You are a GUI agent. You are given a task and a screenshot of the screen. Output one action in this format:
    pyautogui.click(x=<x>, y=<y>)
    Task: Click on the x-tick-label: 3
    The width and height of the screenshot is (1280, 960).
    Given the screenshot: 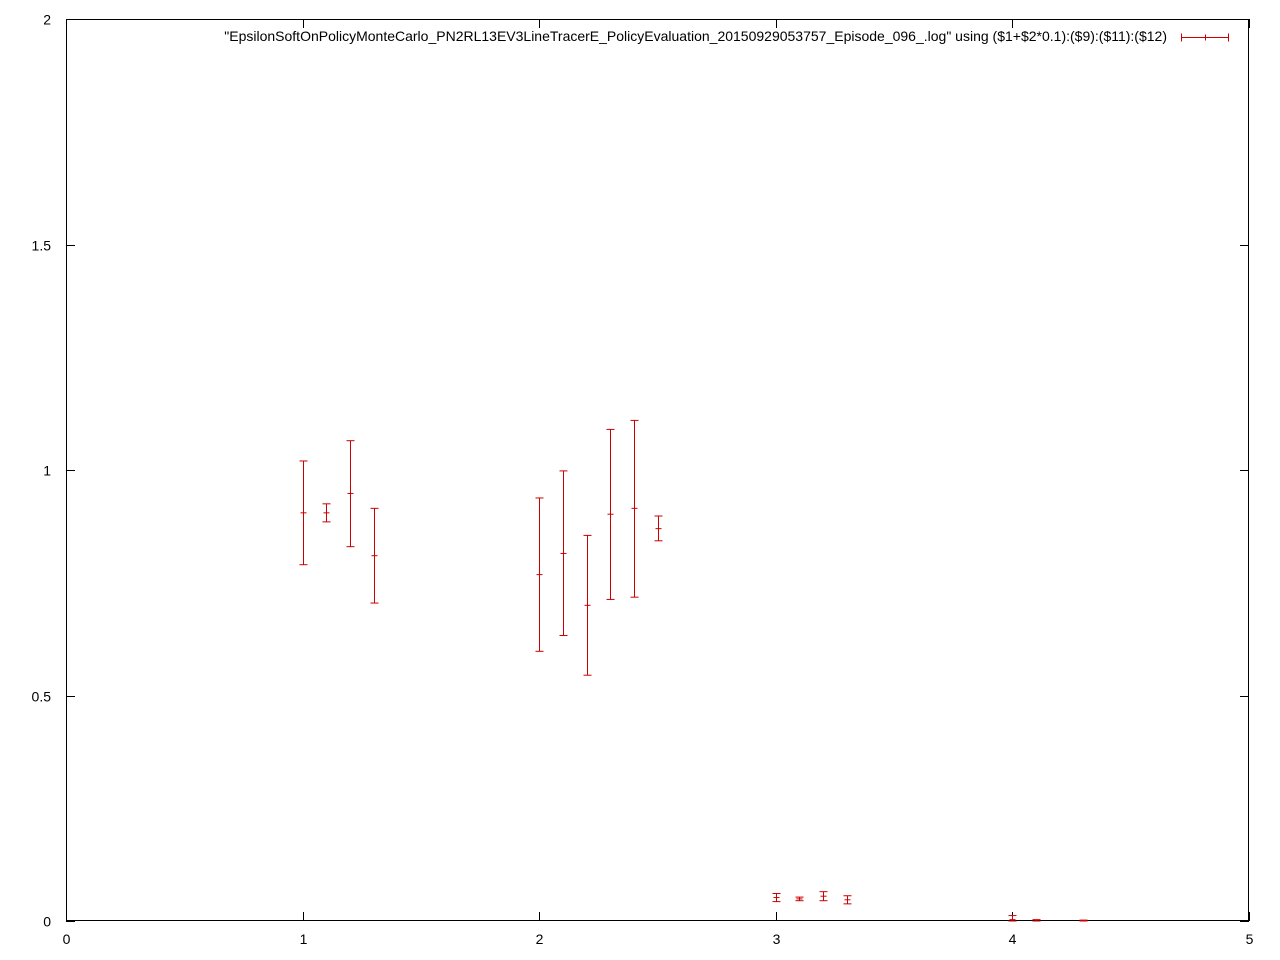 What is the action you would take?
    pyautogui.click(x=777, y=939)
    